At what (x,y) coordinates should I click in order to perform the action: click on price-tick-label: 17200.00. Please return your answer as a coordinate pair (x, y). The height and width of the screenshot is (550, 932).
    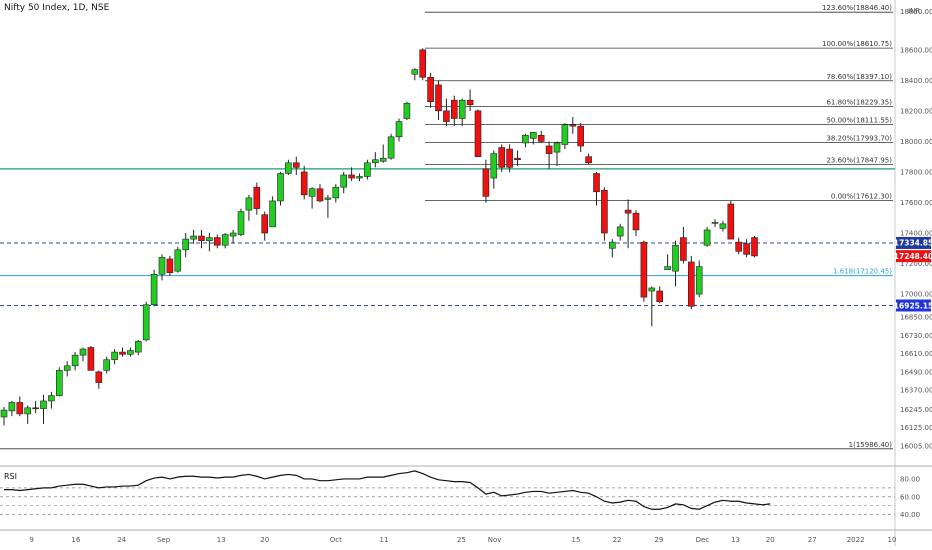
    Looking at the image, I should click on (916, 264).